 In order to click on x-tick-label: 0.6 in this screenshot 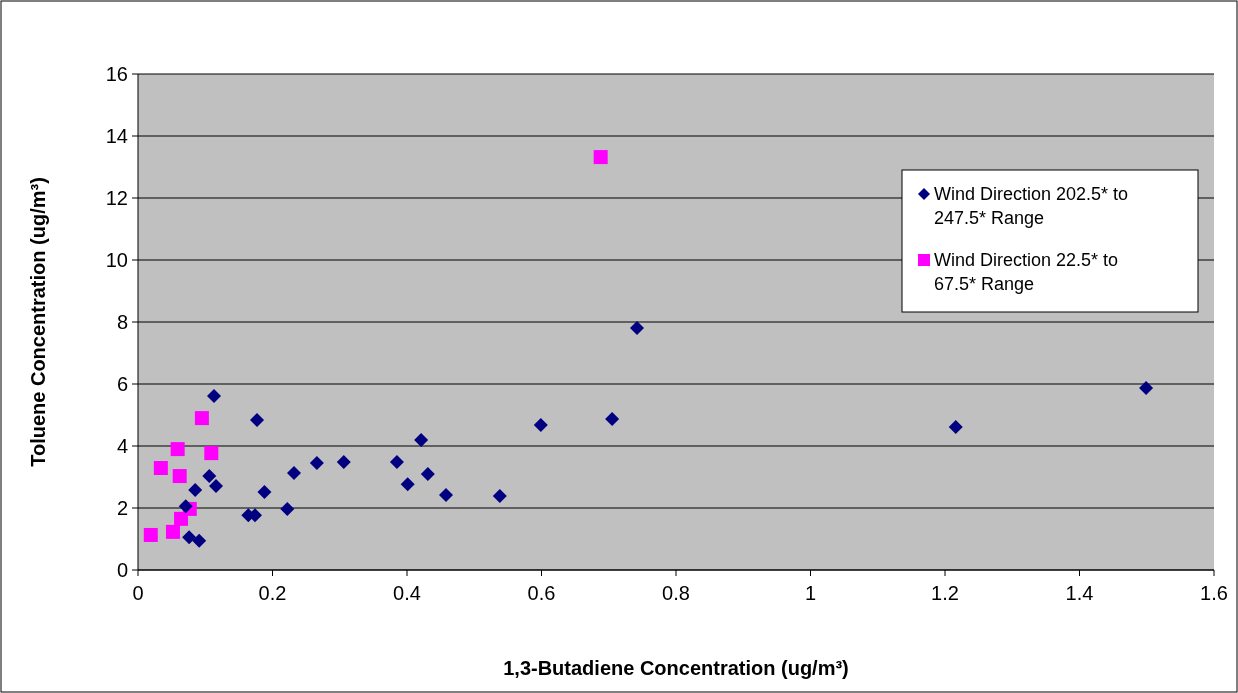, I will do `click(541, 593)`.